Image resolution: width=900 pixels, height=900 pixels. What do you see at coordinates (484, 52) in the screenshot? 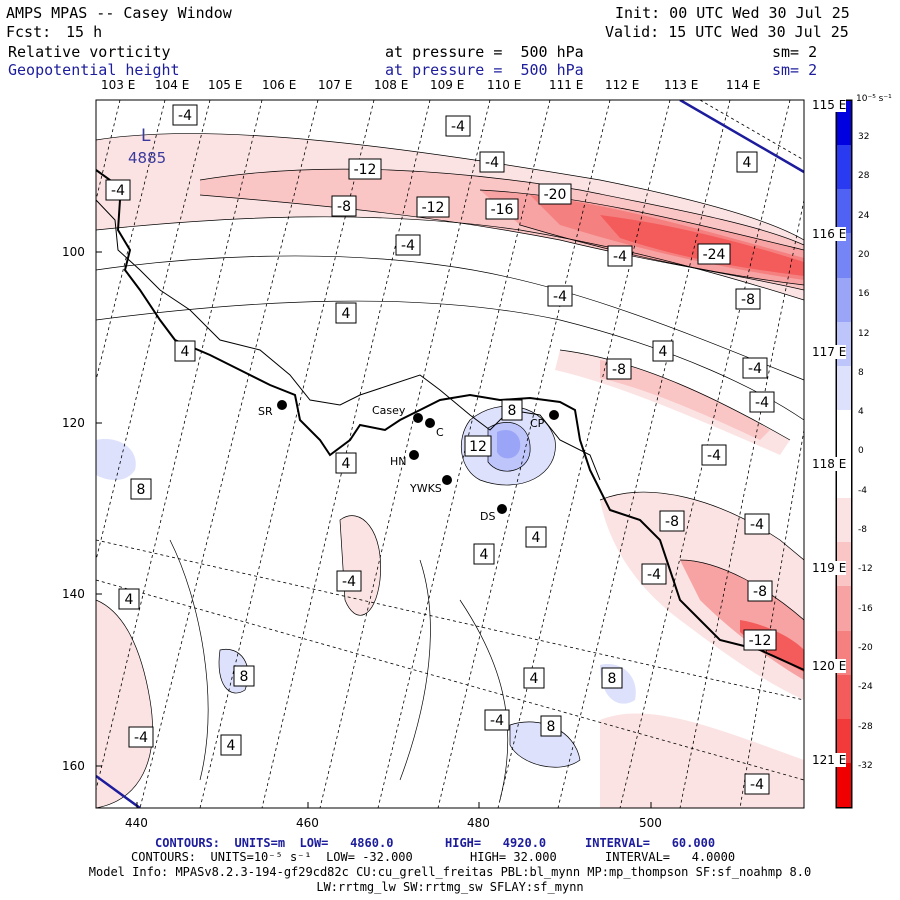
I see `field1-level: at pressure = 500 hPa` at bounding box center [484, 52].